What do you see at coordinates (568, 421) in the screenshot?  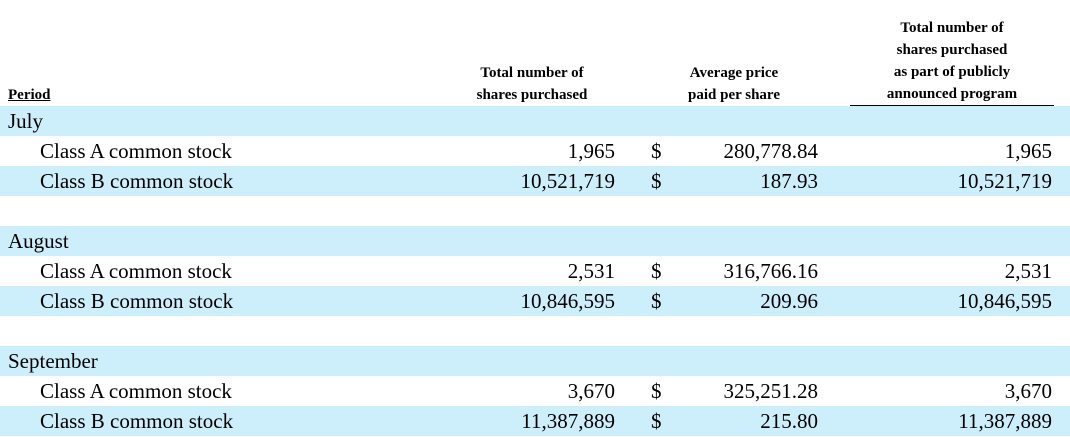 I see `total-shares-value: 11,387,889` at bounding box center [568, 421].